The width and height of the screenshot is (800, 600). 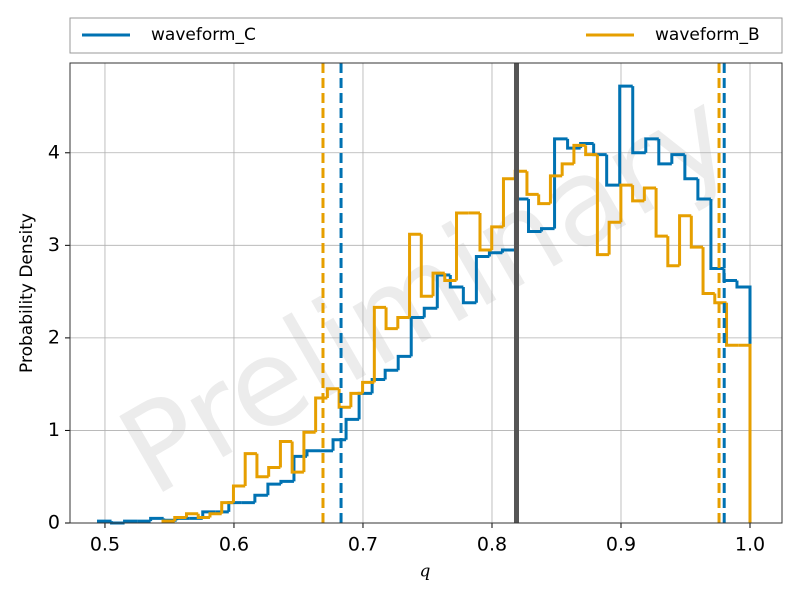 I want to click on y-axis-label: Probability Density, so click(x=27, y=293).